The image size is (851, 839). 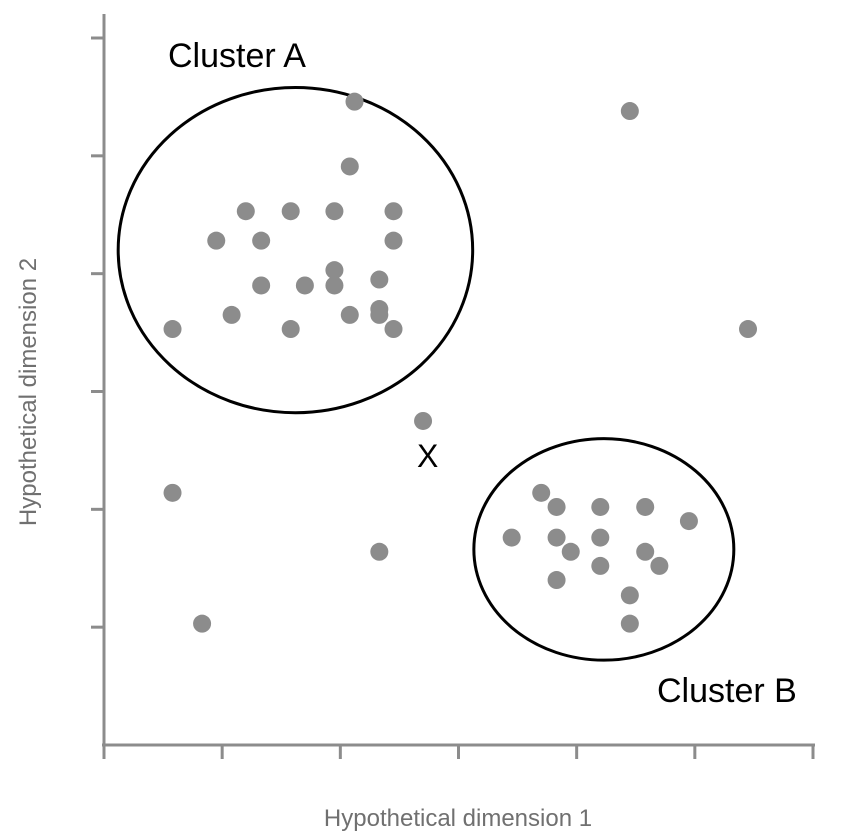 What do you see at coordinates (427, 456) in the screenshot?
I see `annotation-x: X` at bounding box center [427, 456].